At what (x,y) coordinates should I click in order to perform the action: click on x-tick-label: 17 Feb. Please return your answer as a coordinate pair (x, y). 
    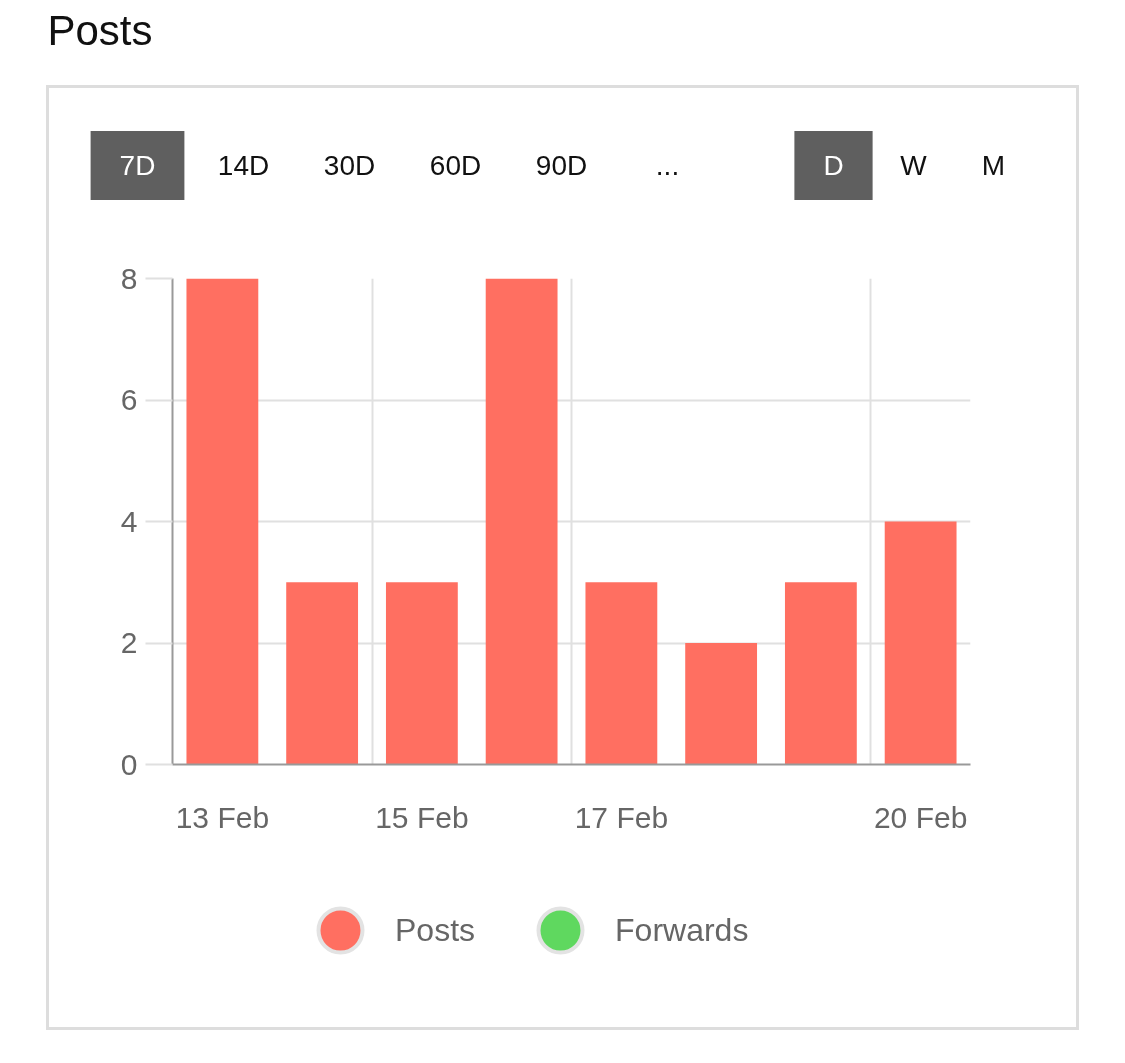
    Looking at the image, I should click on (621, 817).